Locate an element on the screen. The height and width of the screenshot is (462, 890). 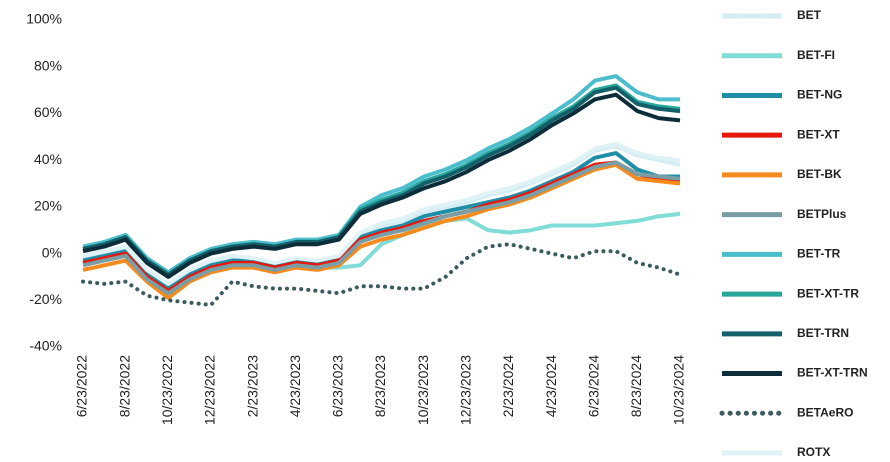
legend-label: BET-XT-TR is located at coordinates (828, 293).